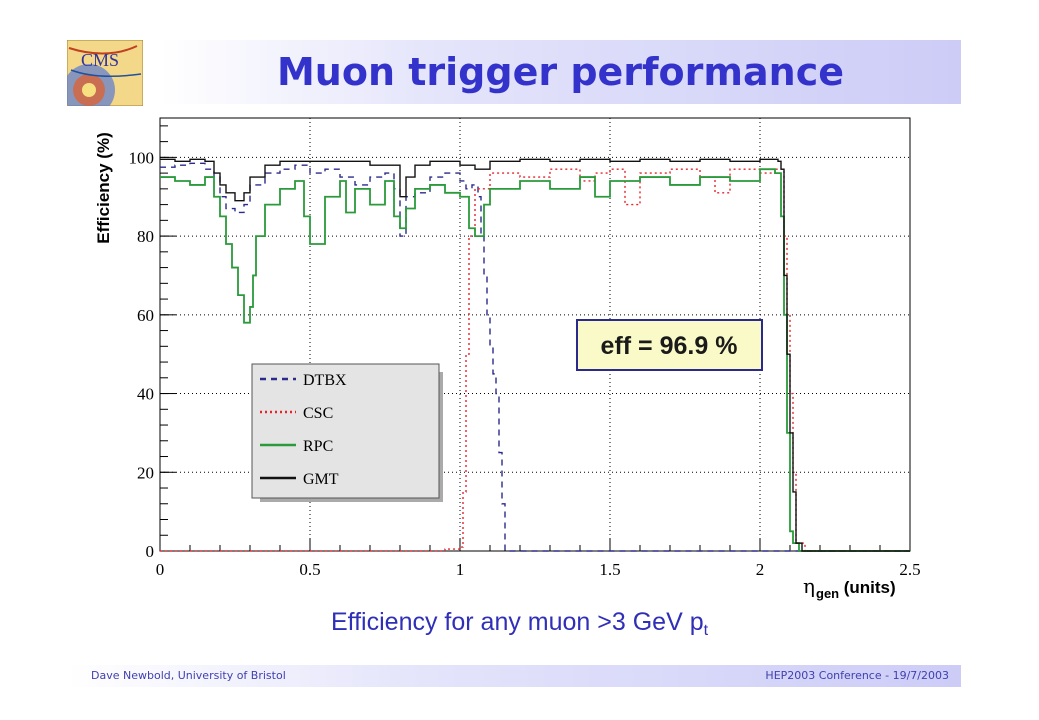 The width and height of the screenshot is (1039, 720). I want to click on y-tick-label: 0, so click(150, 551).